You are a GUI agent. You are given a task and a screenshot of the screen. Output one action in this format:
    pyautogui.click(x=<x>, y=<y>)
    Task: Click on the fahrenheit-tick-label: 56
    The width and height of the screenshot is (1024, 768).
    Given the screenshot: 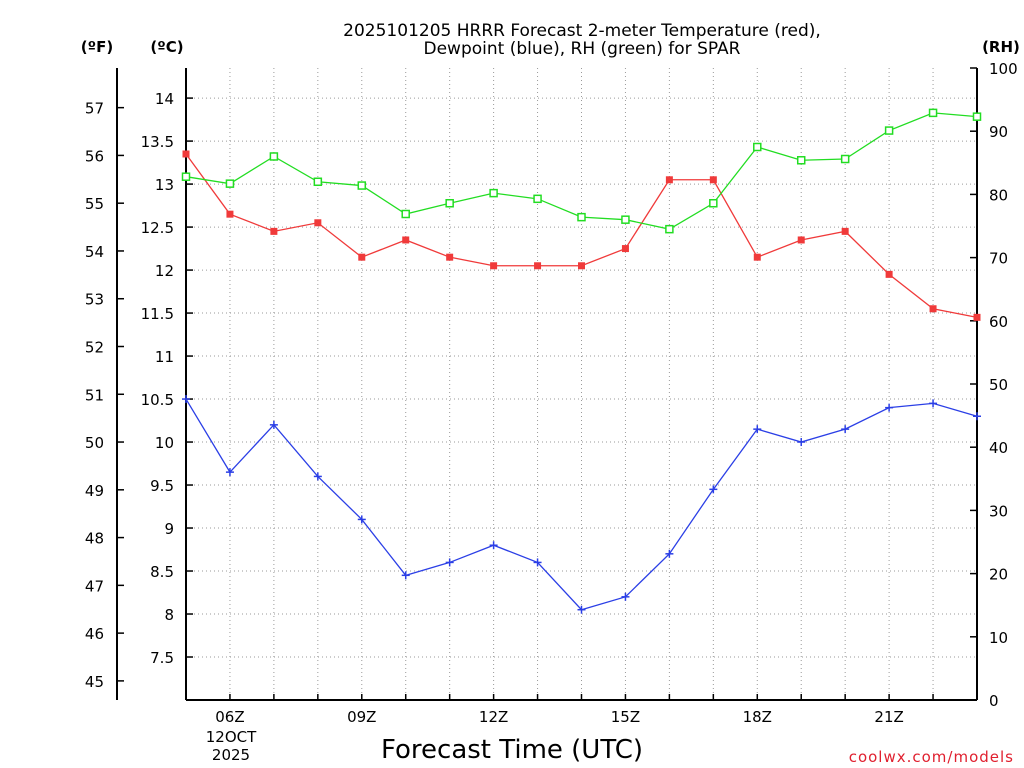 What is the action you would take?
    pyautogui.click(x=94, y=156)
    